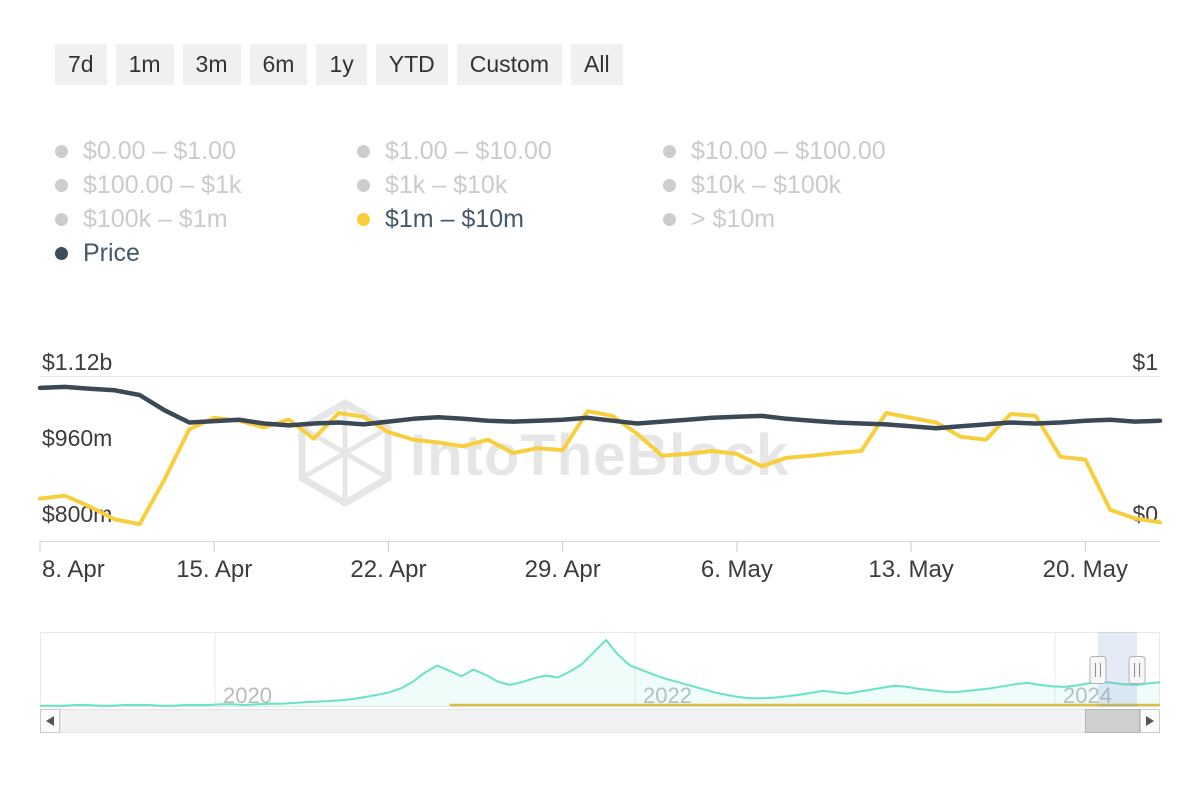 This screenshot has height=800, width=1200. Describe the element at coordinates (341, 64) in the screenshot. I see `range-button-1y: 1y` at that location.